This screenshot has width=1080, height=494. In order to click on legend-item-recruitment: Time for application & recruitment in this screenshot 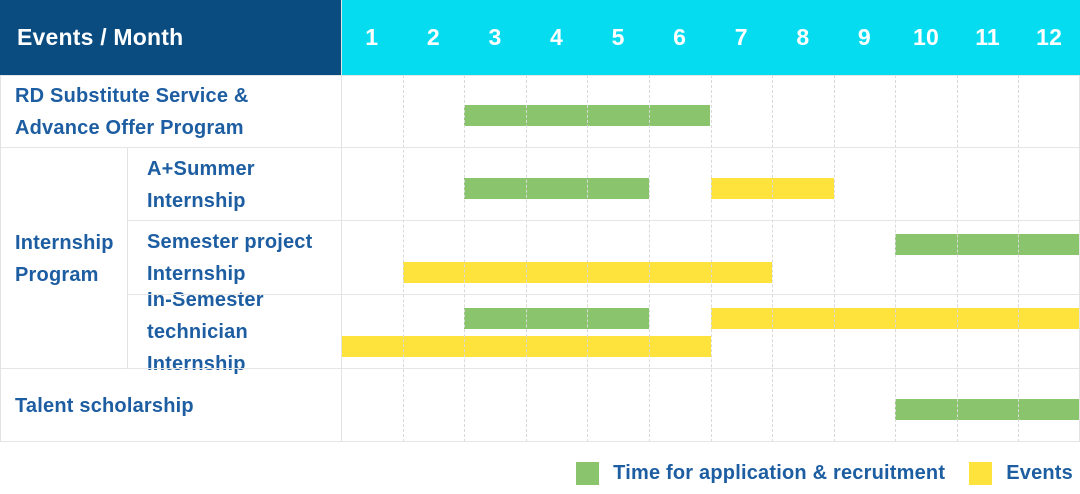, I will do `click(760, 473)`.